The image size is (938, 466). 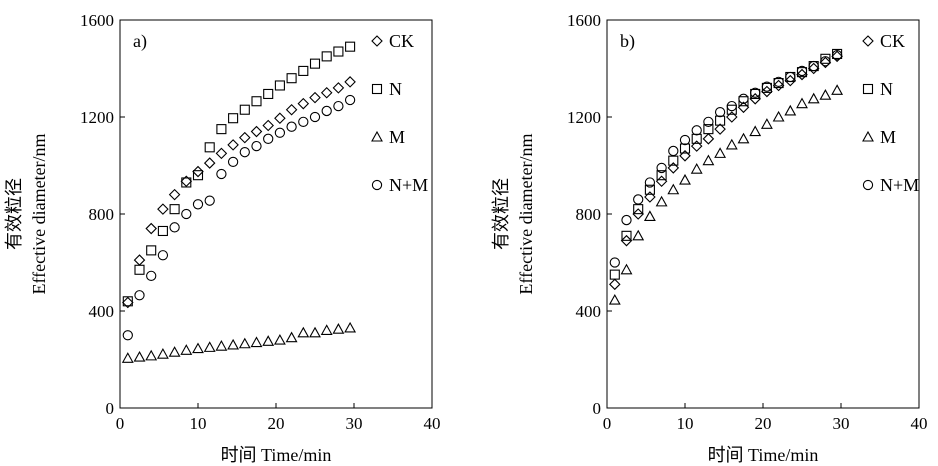 I want to click on panel-b-x-tick-label: 30, so click(x=841, y=423).